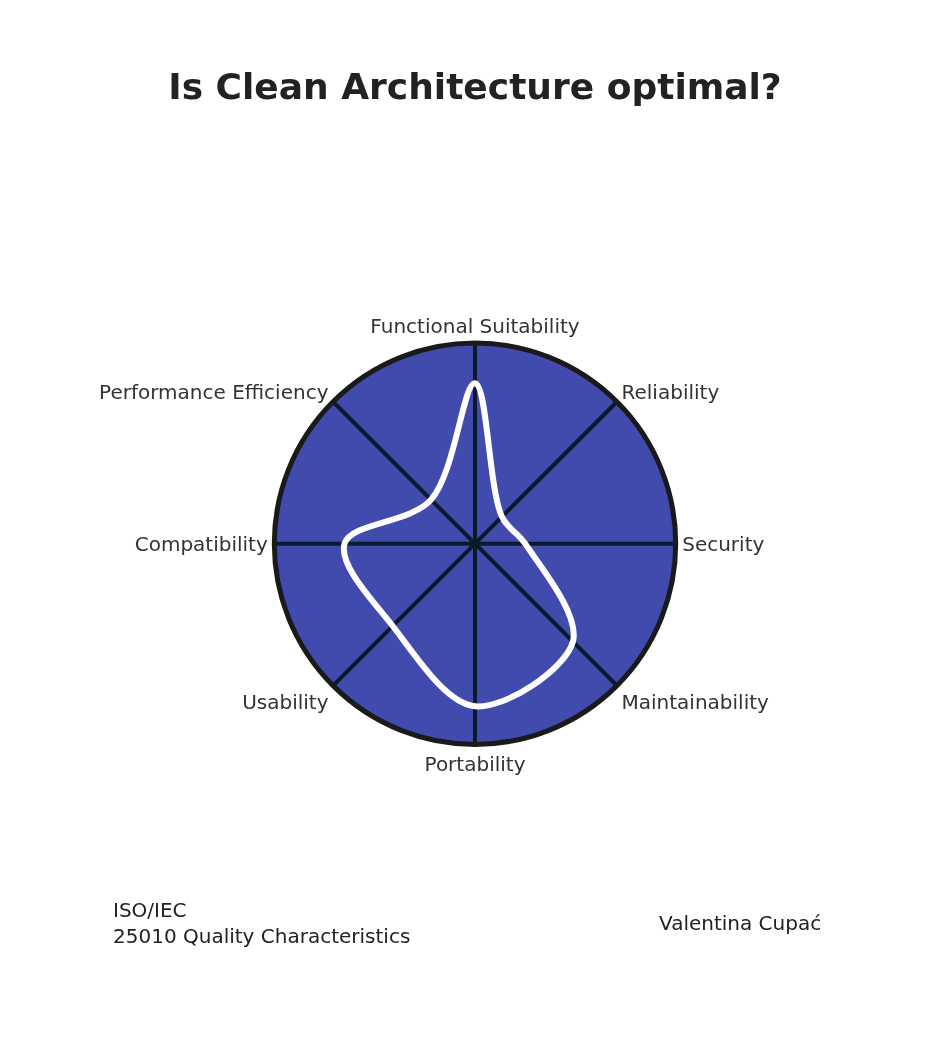 The image size is (950, 1052). What do you see at coordinates (695, 702) in the screenshot?
I see `spoke-label: Maintainability` at bounding box center [695, 702].